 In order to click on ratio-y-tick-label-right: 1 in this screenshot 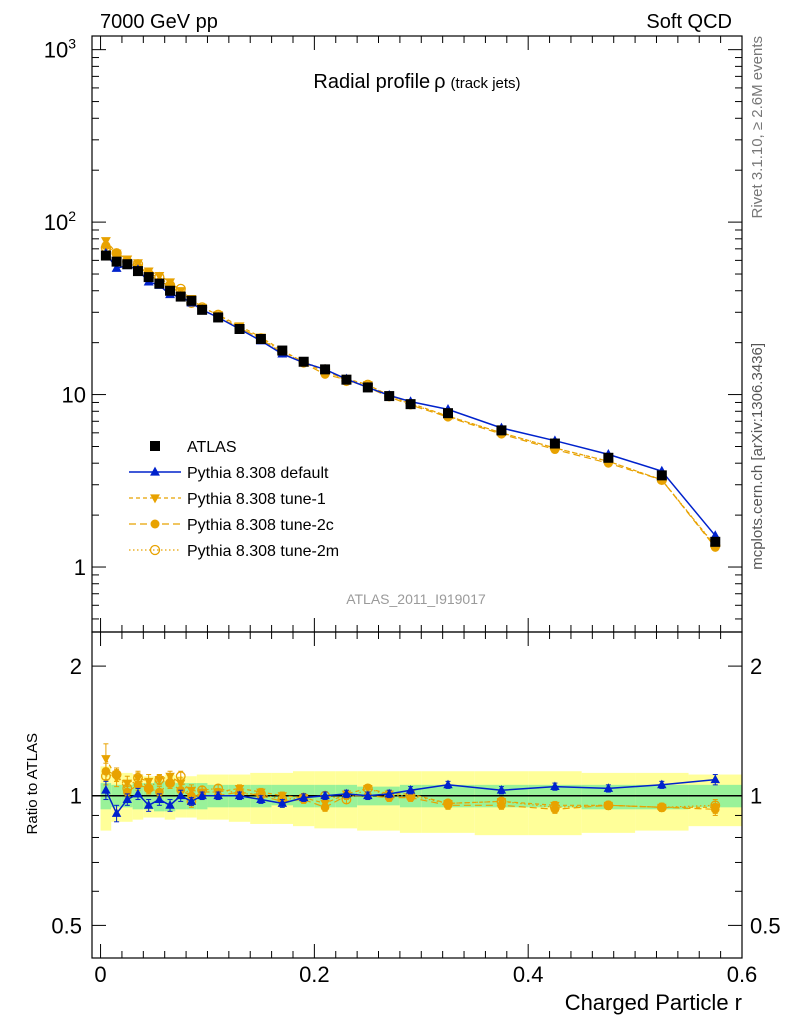, I will do `click(756, 796)`.